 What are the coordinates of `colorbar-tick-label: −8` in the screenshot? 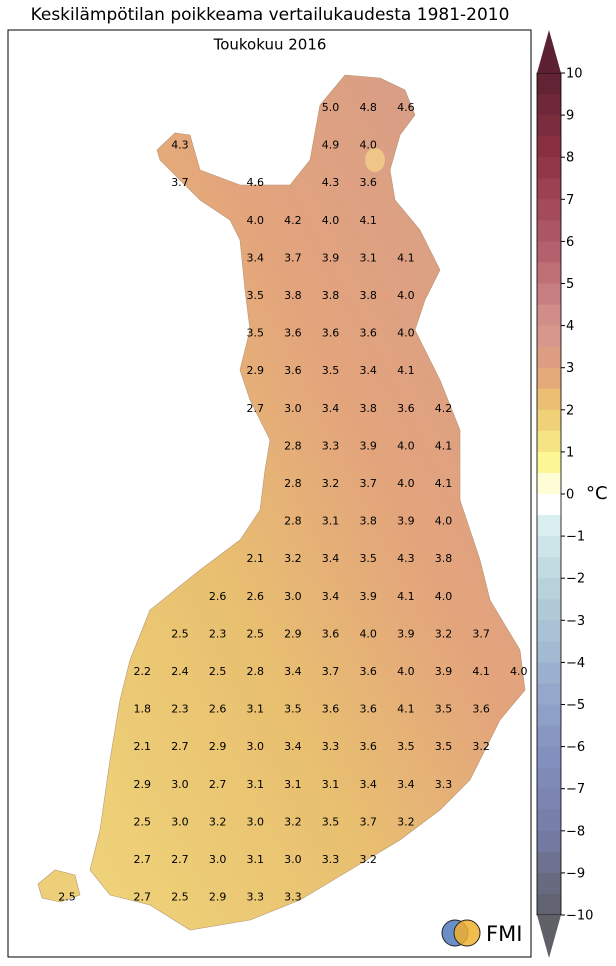 It's located at (575, 831).